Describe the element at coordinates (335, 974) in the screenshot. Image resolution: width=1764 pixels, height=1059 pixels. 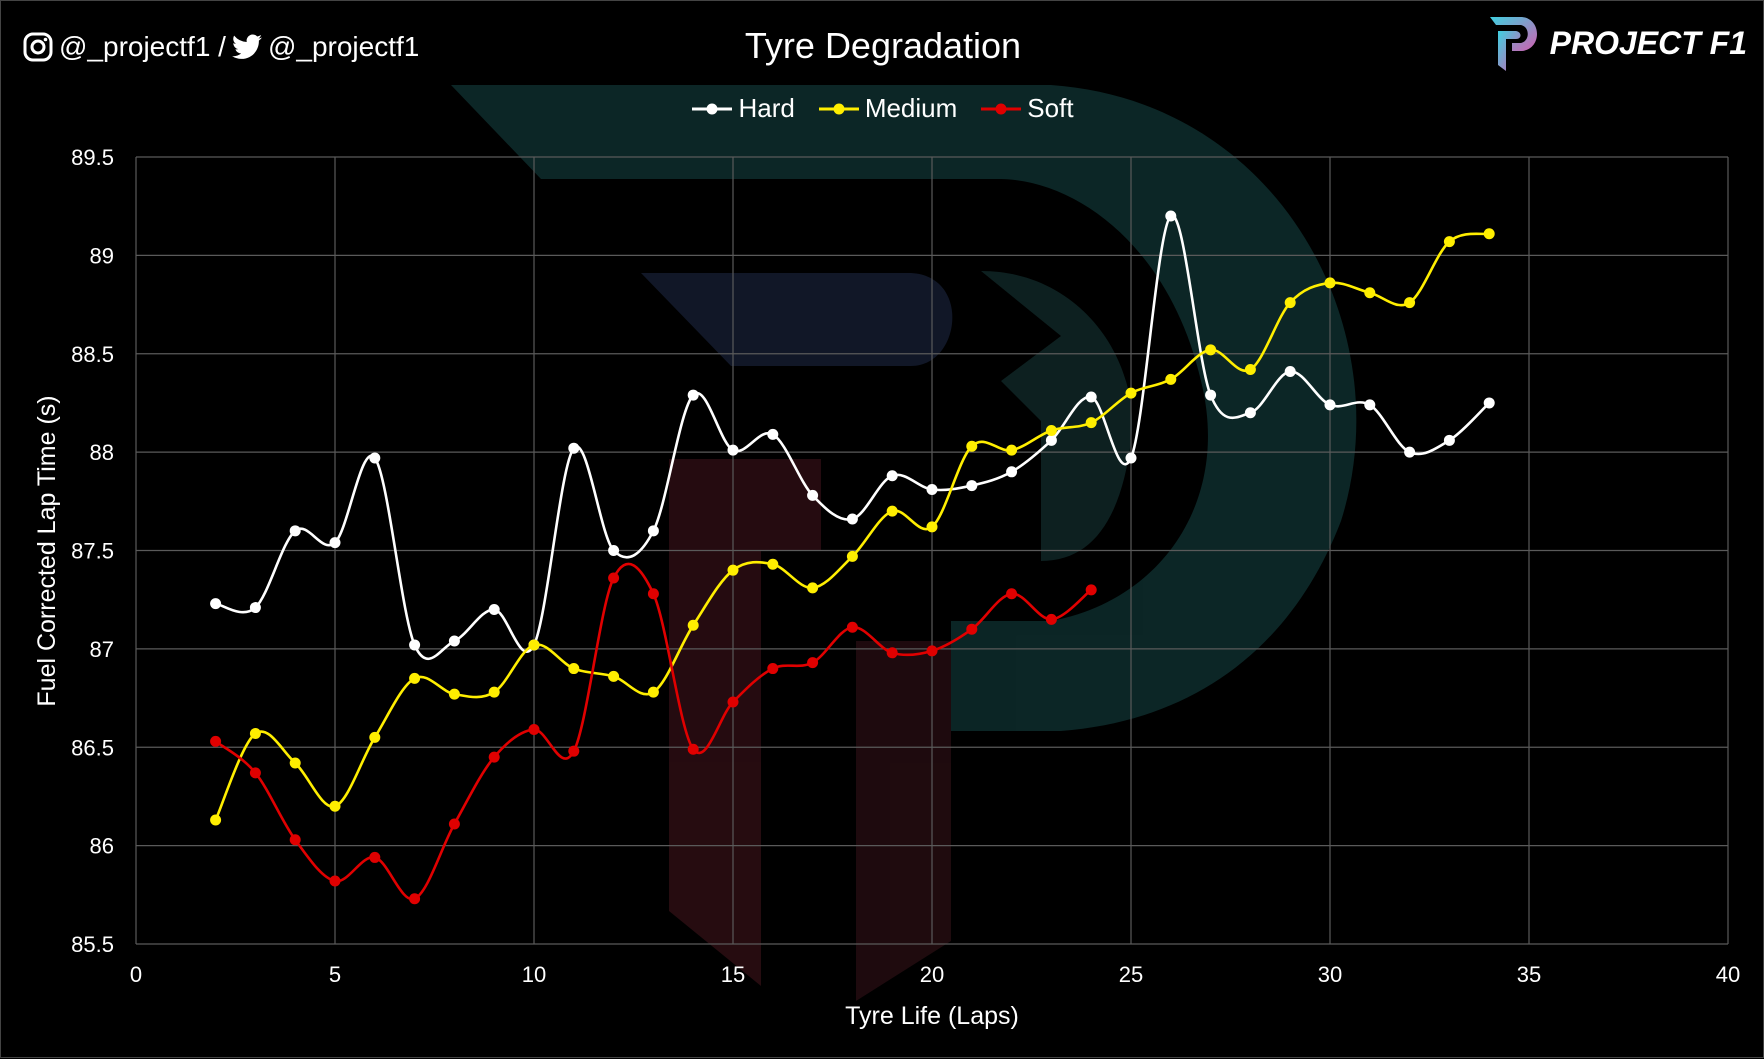
I see `x-tick-label: 5` at that location.